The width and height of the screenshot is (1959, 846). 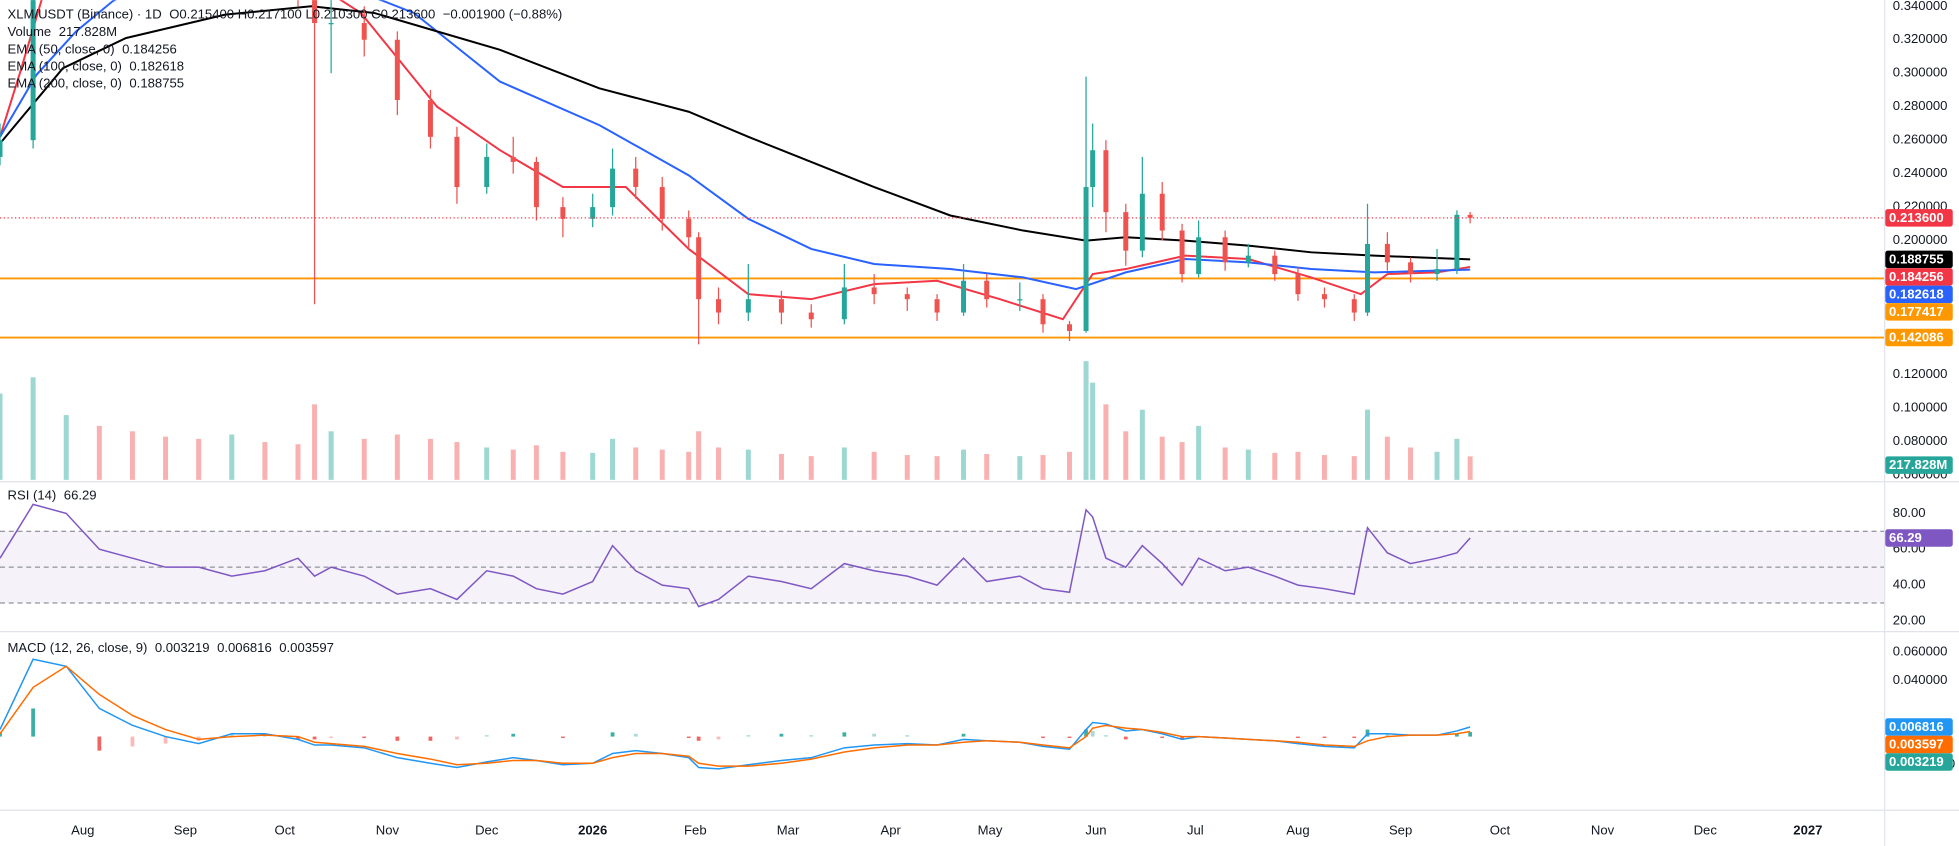 I want to click on y-tick-label: 20.00, so click(x=1909, y=619).